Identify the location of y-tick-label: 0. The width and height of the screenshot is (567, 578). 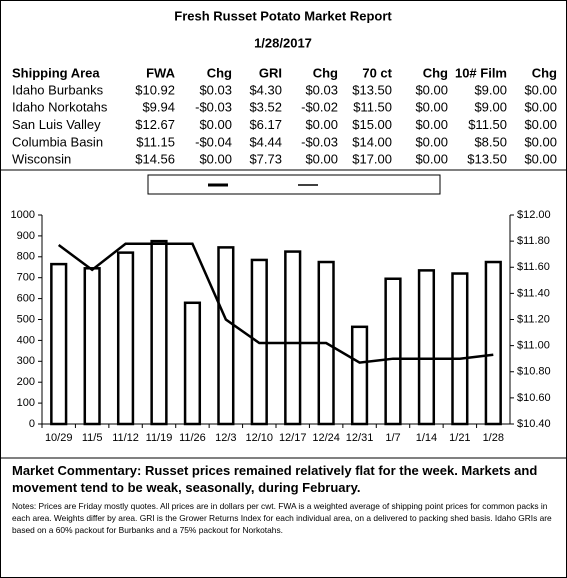
(32, 424).